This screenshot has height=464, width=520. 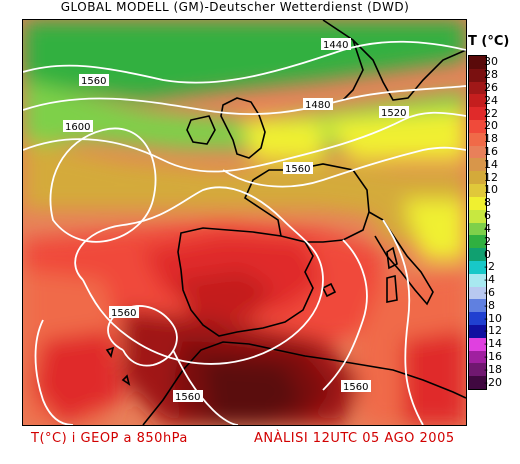 I want to click on footer-analysis-time: ANÀLISI 12UTC 05 AGO 2005, so click(x=354, y=438).